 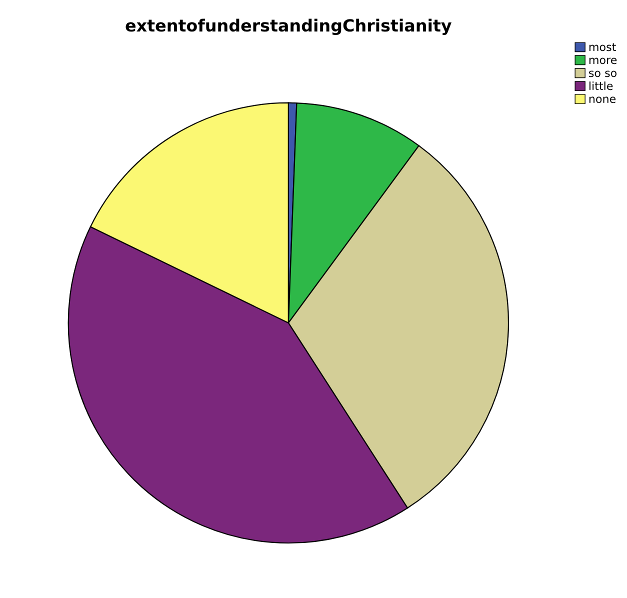 I want to click on legend-label: more, so click(x=603, y=61).